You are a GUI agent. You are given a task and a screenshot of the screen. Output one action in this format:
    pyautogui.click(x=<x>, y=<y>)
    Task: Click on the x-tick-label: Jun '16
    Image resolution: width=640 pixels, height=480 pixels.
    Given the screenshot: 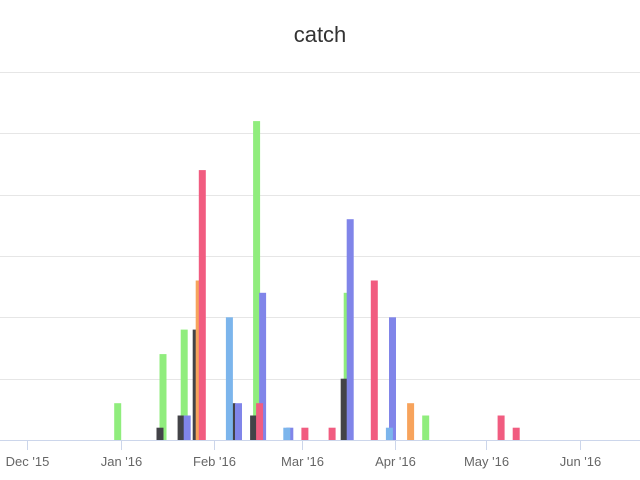 What is the action you would take?
    pyautogui.click(x=581, y=461)
    